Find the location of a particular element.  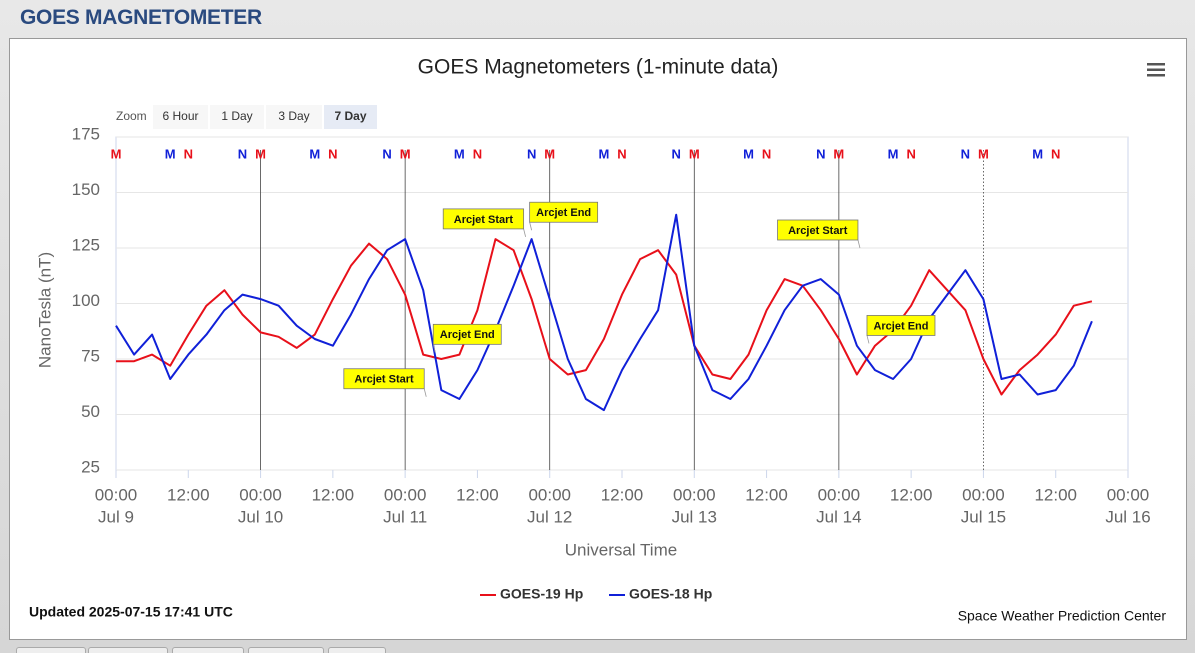

y-axis-label: NanoTesla (nT) is located at coordinates (44, 310).